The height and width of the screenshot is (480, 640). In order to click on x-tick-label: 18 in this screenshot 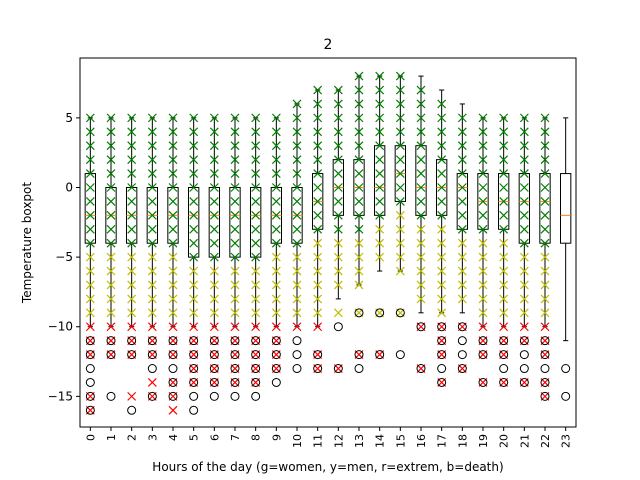, I will do `click(462, 441)`.